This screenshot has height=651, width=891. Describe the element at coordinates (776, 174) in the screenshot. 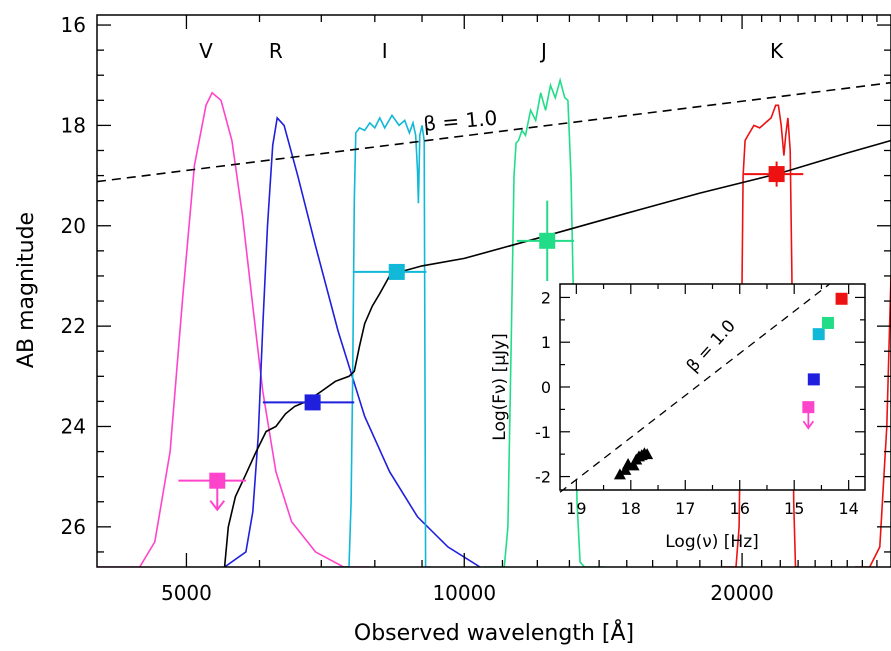

I see `photometry-point-k` at that location.